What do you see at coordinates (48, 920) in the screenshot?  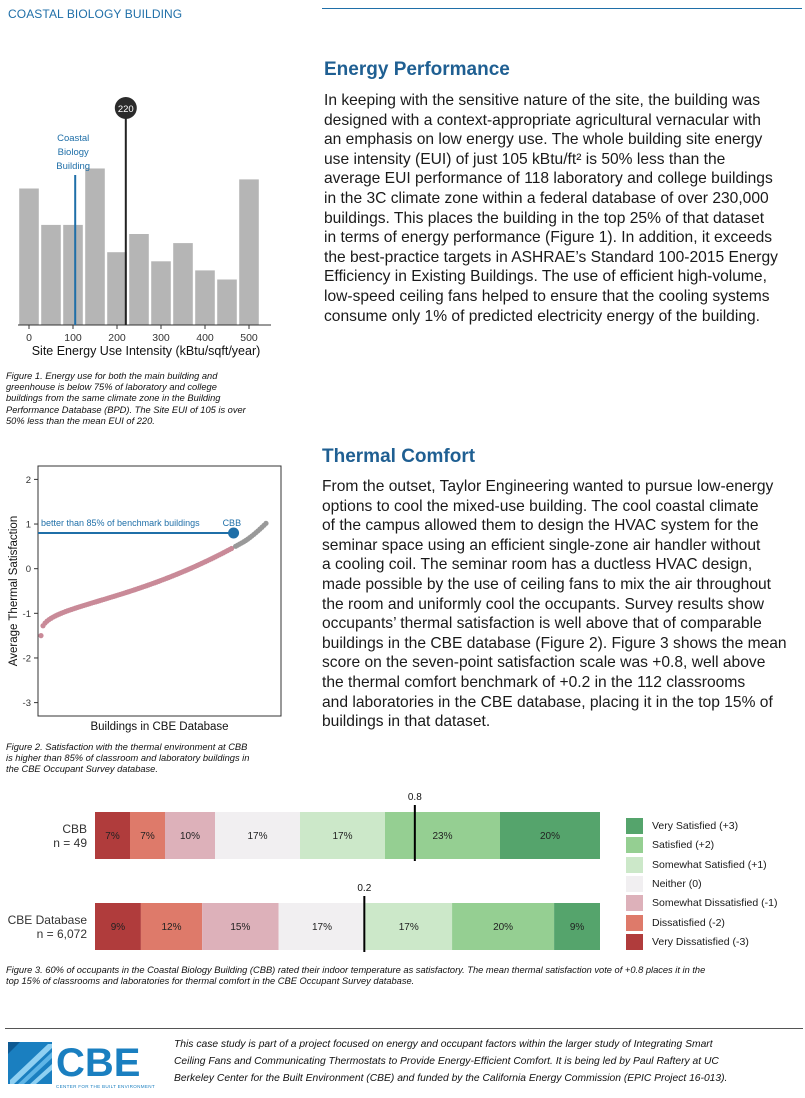 I see `category-label: CBE Database` at bounding box center [48, 920].